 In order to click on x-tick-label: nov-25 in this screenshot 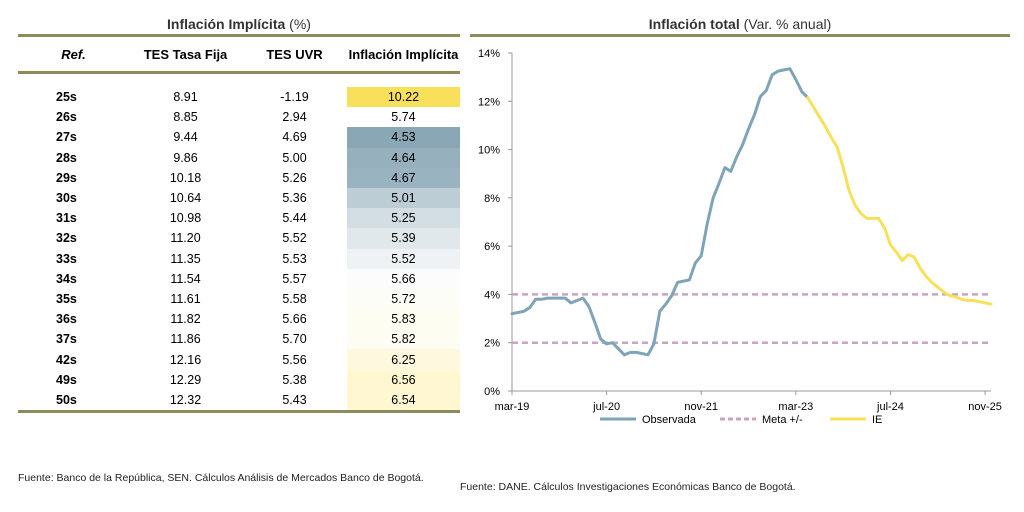, I will do `click(985, 407)`.